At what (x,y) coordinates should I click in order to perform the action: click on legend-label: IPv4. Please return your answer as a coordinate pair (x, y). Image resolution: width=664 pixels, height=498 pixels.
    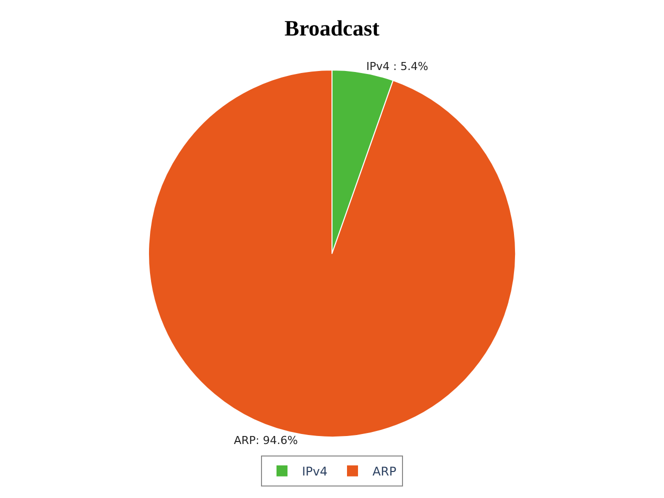
    Looking at the image, I should click on (315, 471).